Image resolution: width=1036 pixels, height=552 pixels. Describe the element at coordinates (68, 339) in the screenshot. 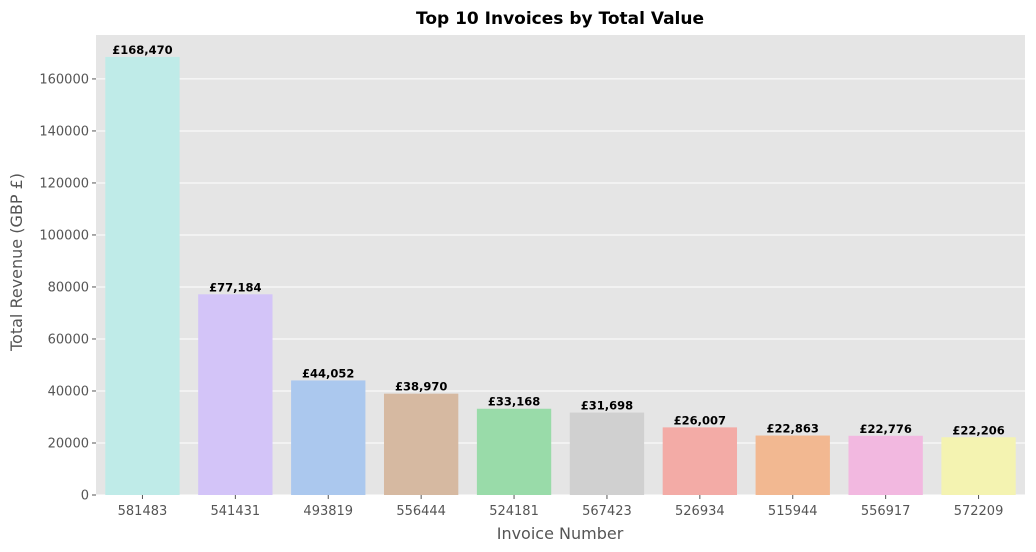

I see `y-tick-label: 60000` at that location.